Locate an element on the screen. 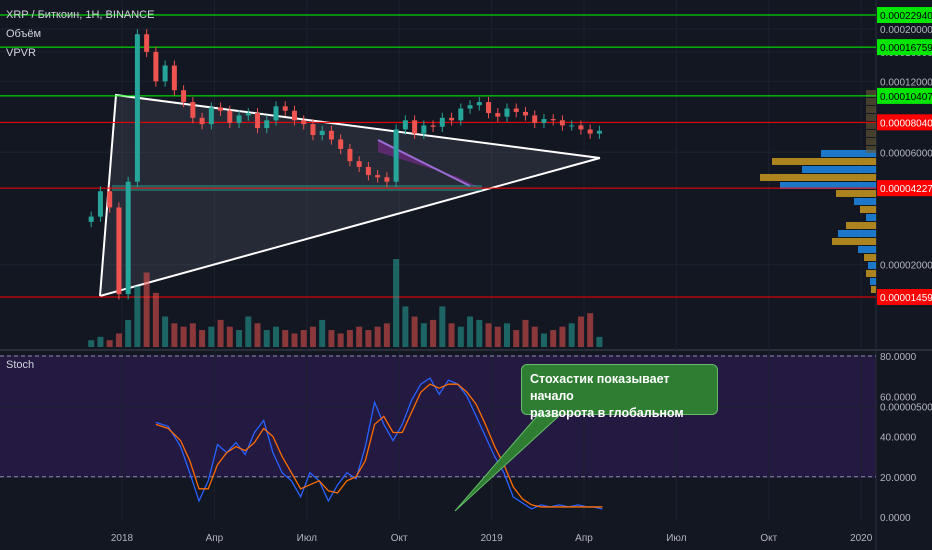  annotation-line-2: разворота в глобальном is located at coordinates (607, 413).